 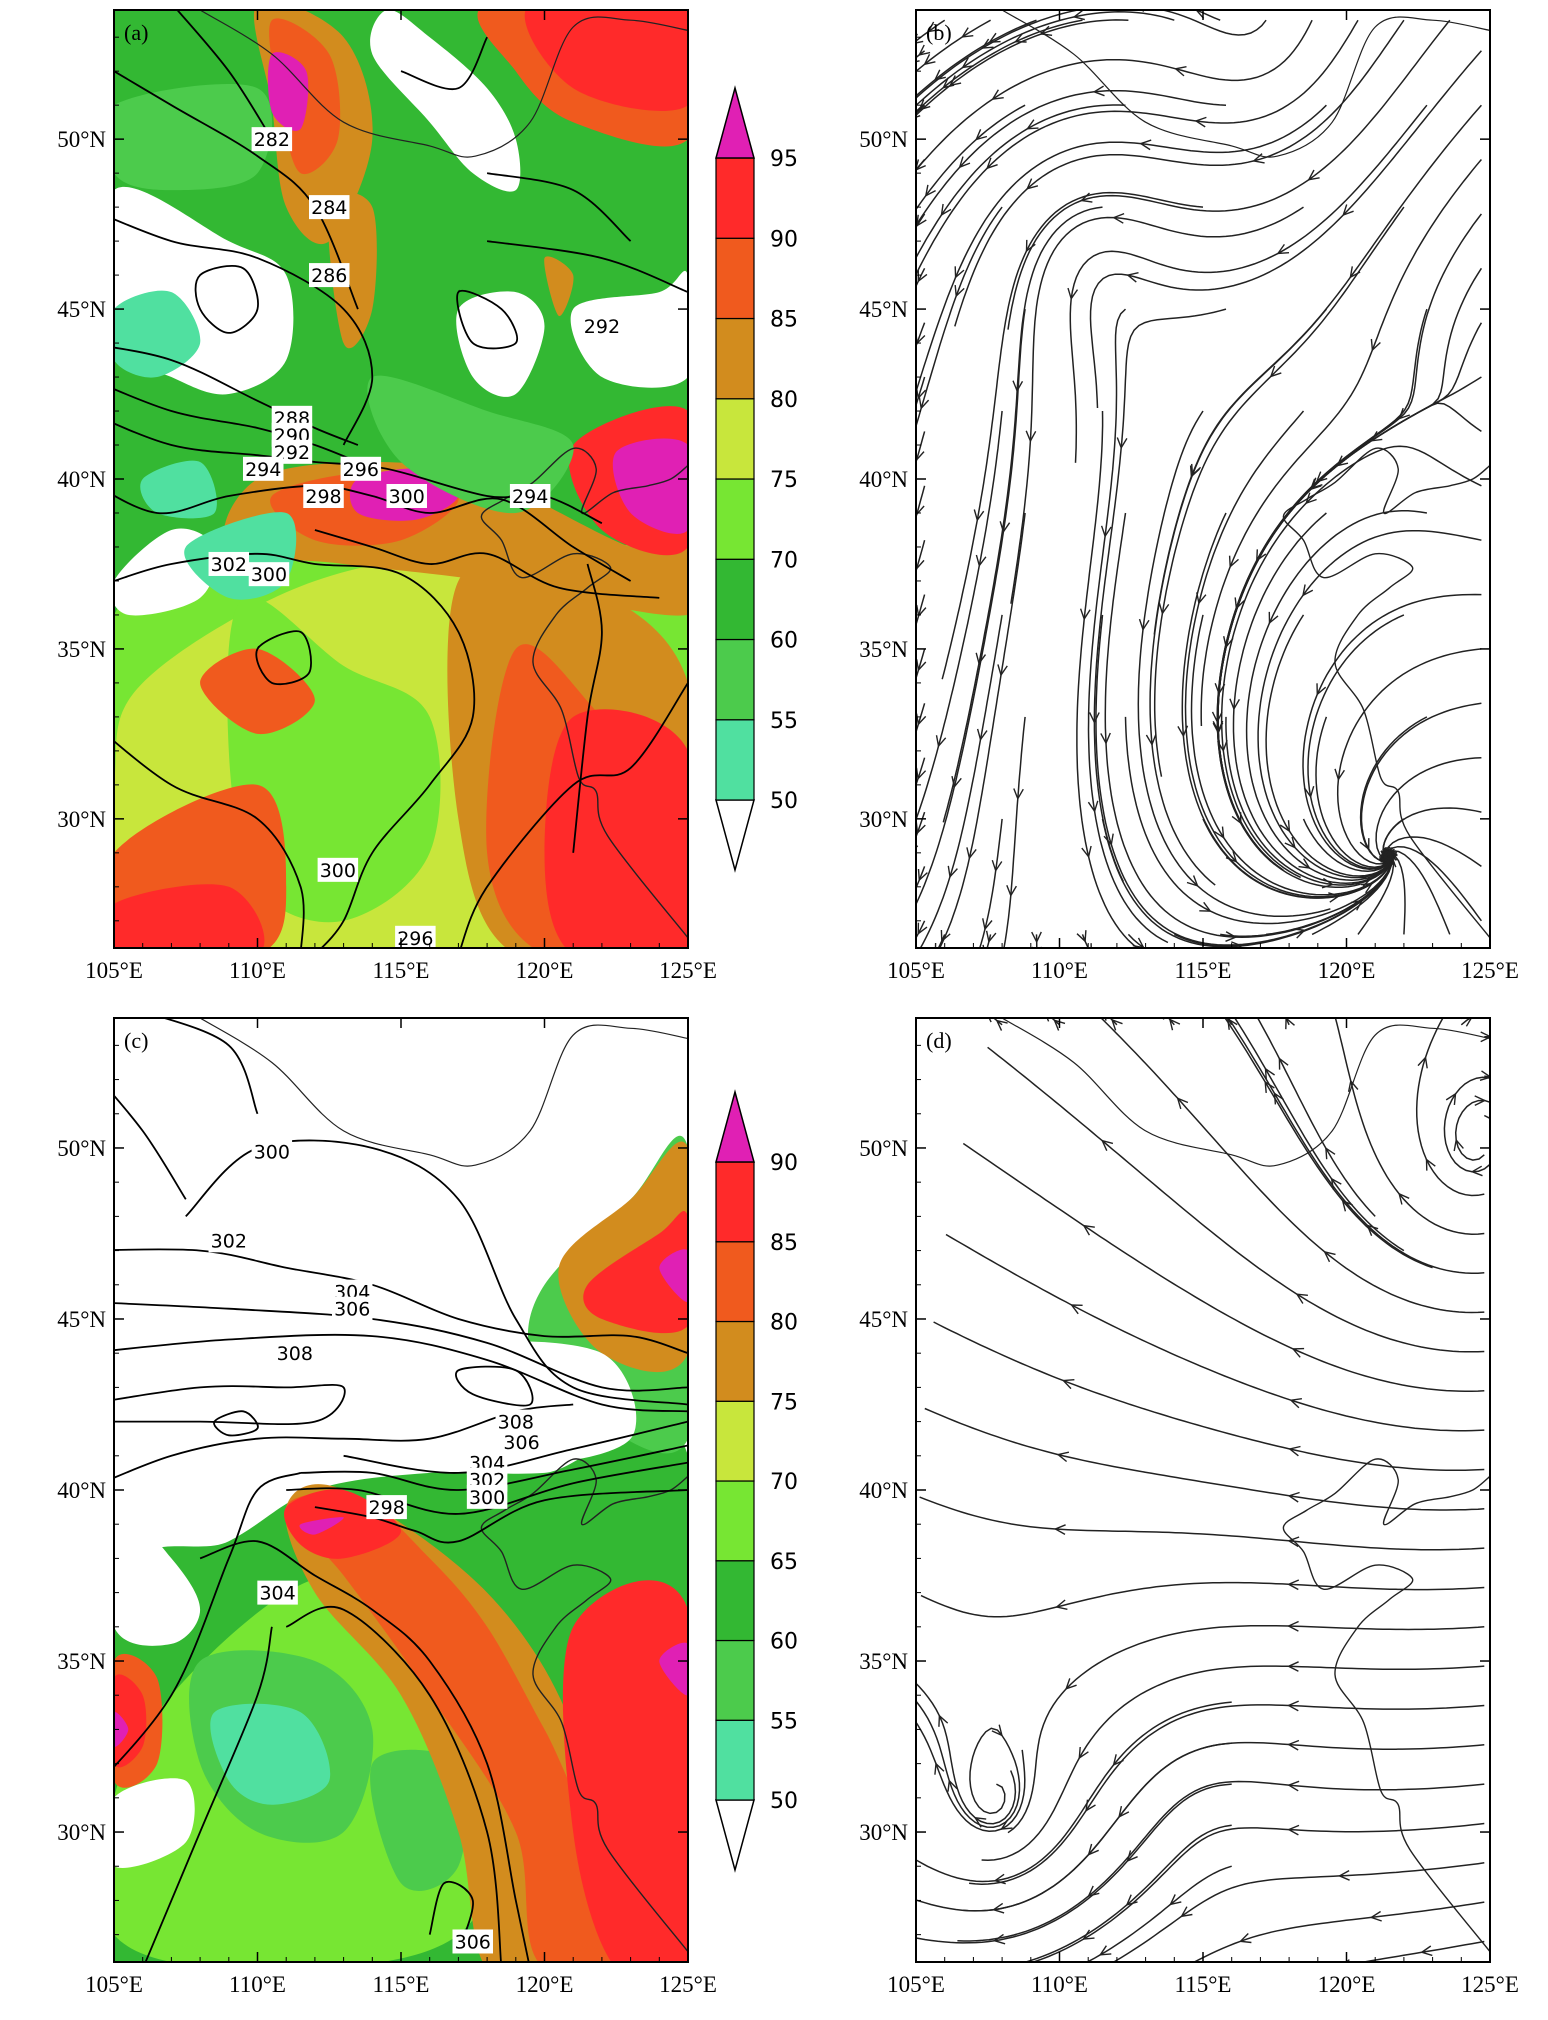 What do you see at coordinates (81, 1832) in the screenshot?
I see `y-tick-label: 30°N` at bounding box center [81, 1832].